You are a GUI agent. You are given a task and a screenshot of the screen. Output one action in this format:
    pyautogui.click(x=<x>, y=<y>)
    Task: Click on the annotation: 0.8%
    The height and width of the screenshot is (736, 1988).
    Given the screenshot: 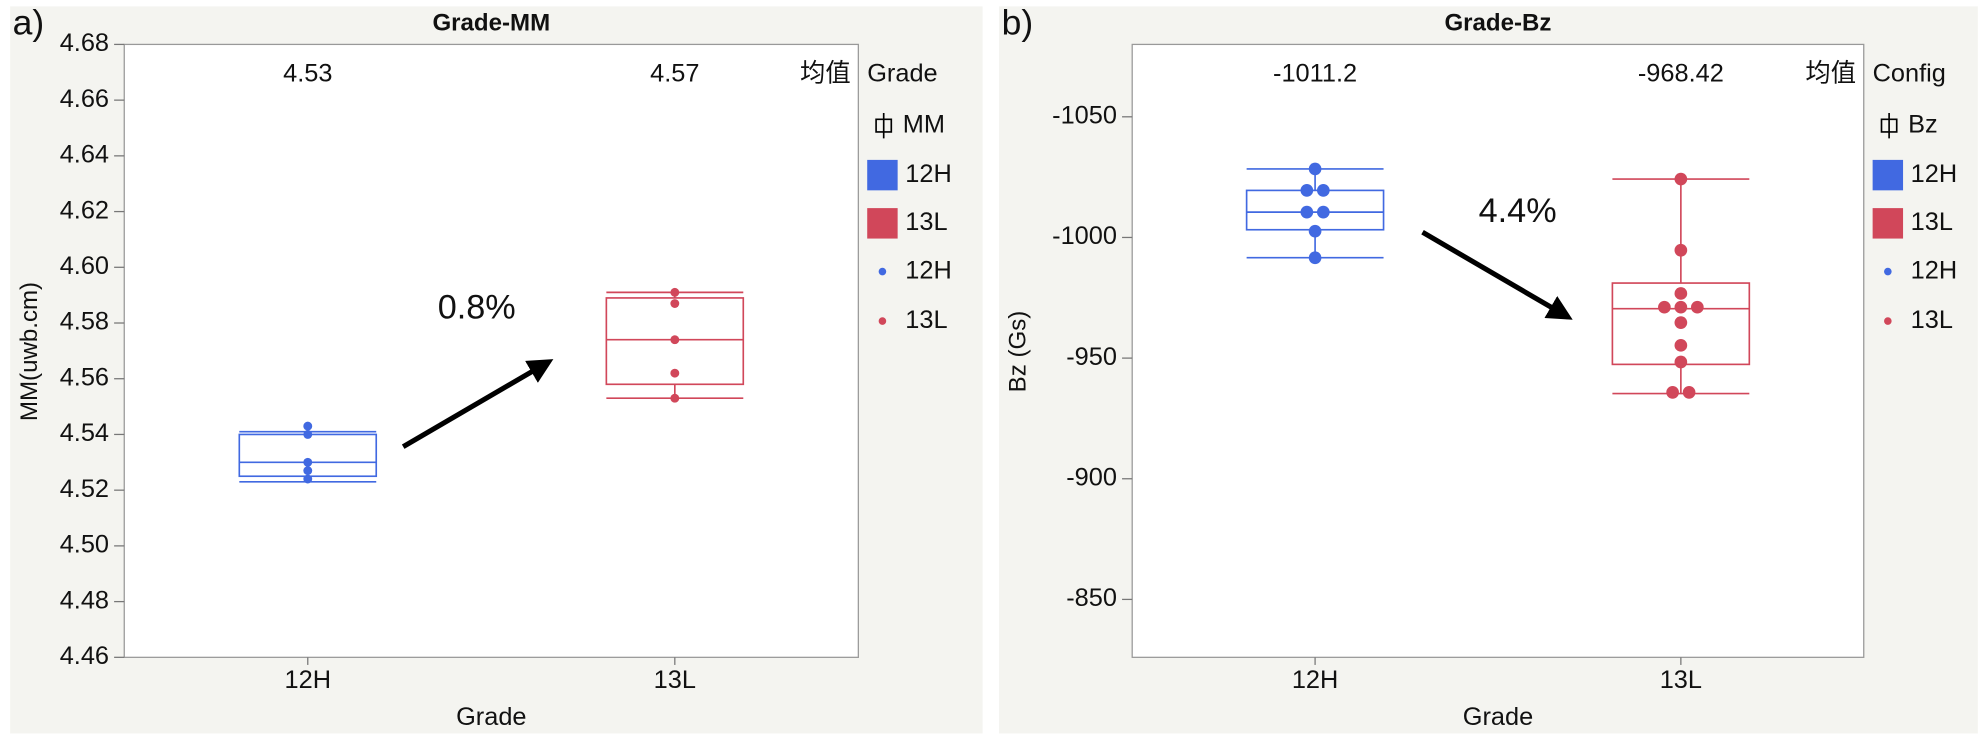 What is the action you would take?
    pyautogui.click(x=477, y=308)
    